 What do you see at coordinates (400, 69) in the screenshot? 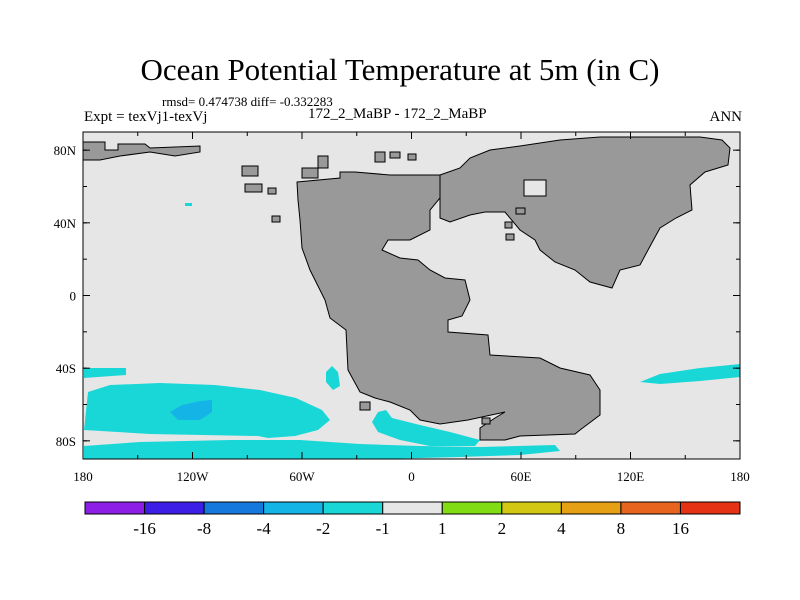
I see `map-title: Ocean Potential Temperature at 5m (in C)` at bounding box center [400, 69].